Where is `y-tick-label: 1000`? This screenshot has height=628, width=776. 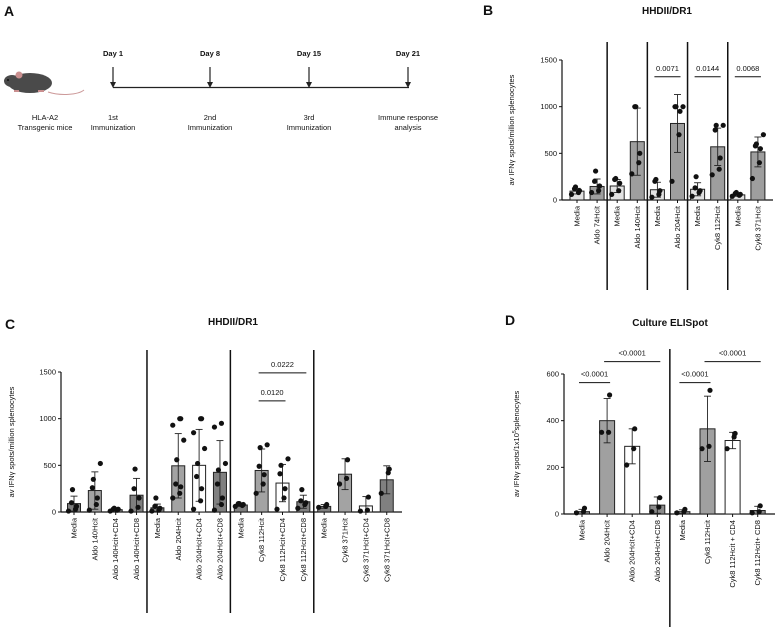
y-tick-label: 1000 is located at coordinates (548, 106).